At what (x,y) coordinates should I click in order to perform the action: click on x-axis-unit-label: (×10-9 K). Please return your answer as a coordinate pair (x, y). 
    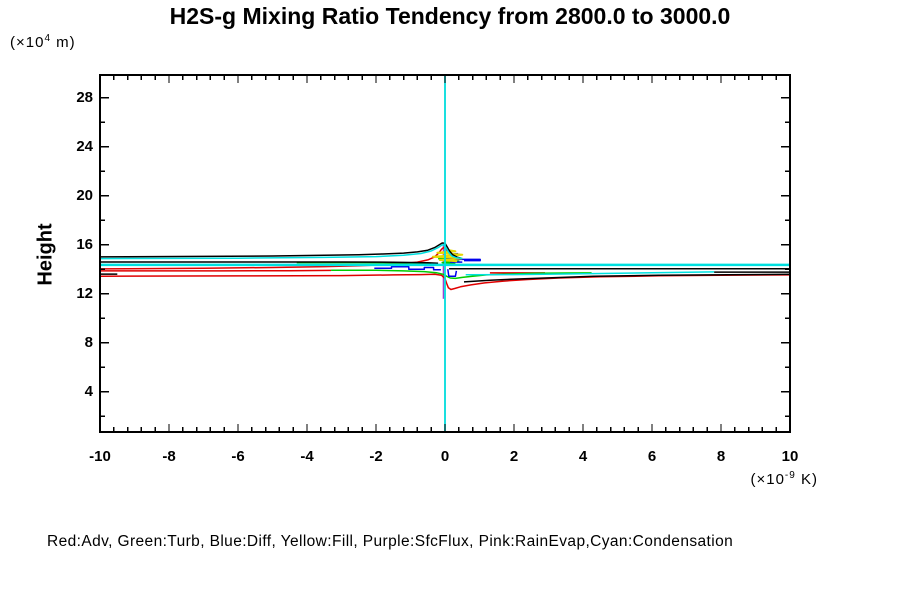
    Looking at the image, I should click on (754, 479).